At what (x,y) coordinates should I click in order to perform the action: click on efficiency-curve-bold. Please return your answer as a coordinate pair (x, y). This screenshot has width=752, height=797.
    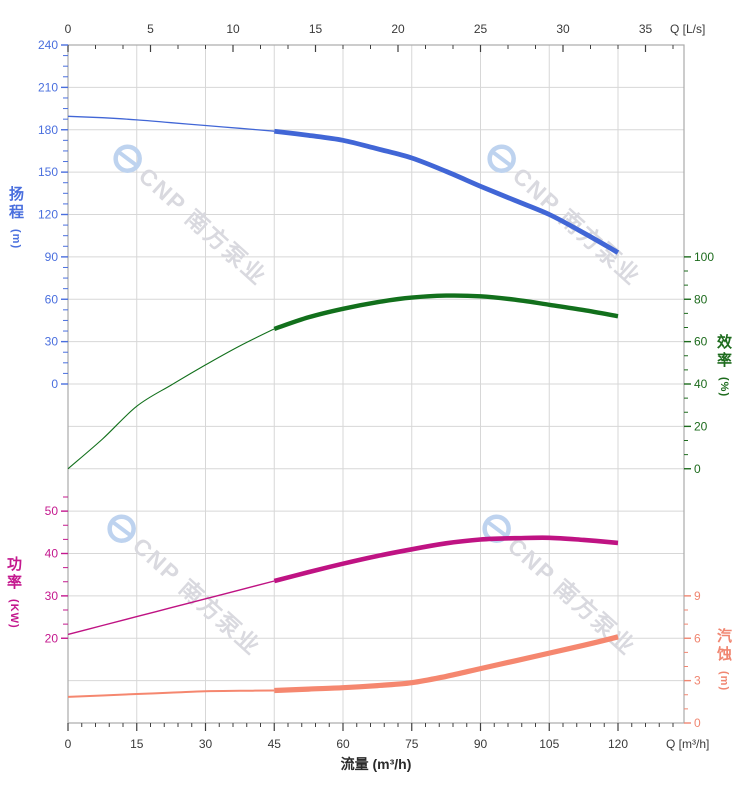
    Looking at the image, I should click on (446, 312).